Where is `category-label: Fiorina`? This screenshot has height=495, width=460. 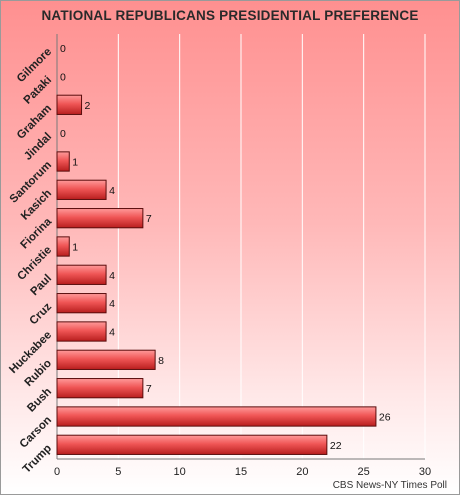
category-label: Fiorina is located at coordinates (37, 233).